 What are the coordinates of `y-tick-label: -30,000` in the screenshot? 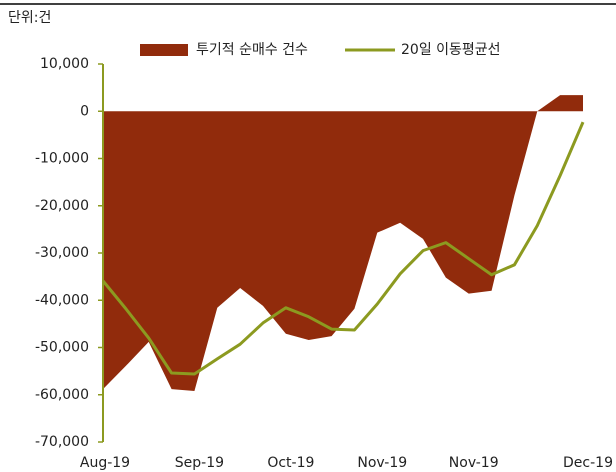 It's located at (62, 253).